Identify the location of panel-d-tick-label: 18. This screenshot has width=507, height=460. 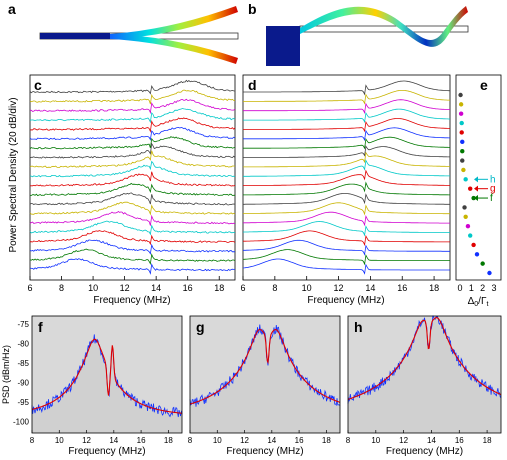
(434, 288).